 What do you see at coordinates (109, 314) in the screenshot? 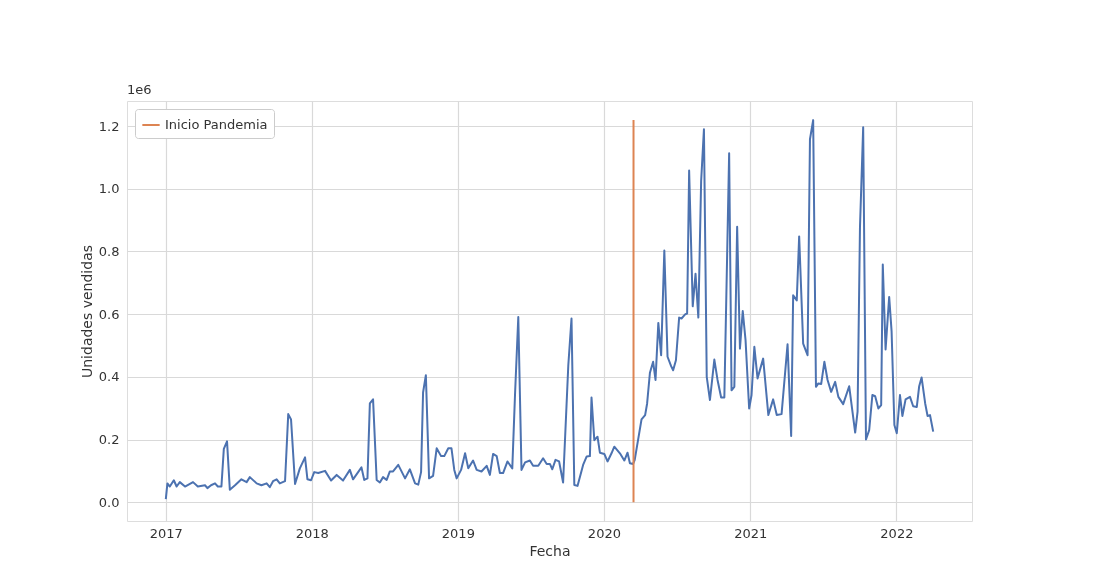
I see `y-tick-label: 0.6` at bounding box center [109, 314].